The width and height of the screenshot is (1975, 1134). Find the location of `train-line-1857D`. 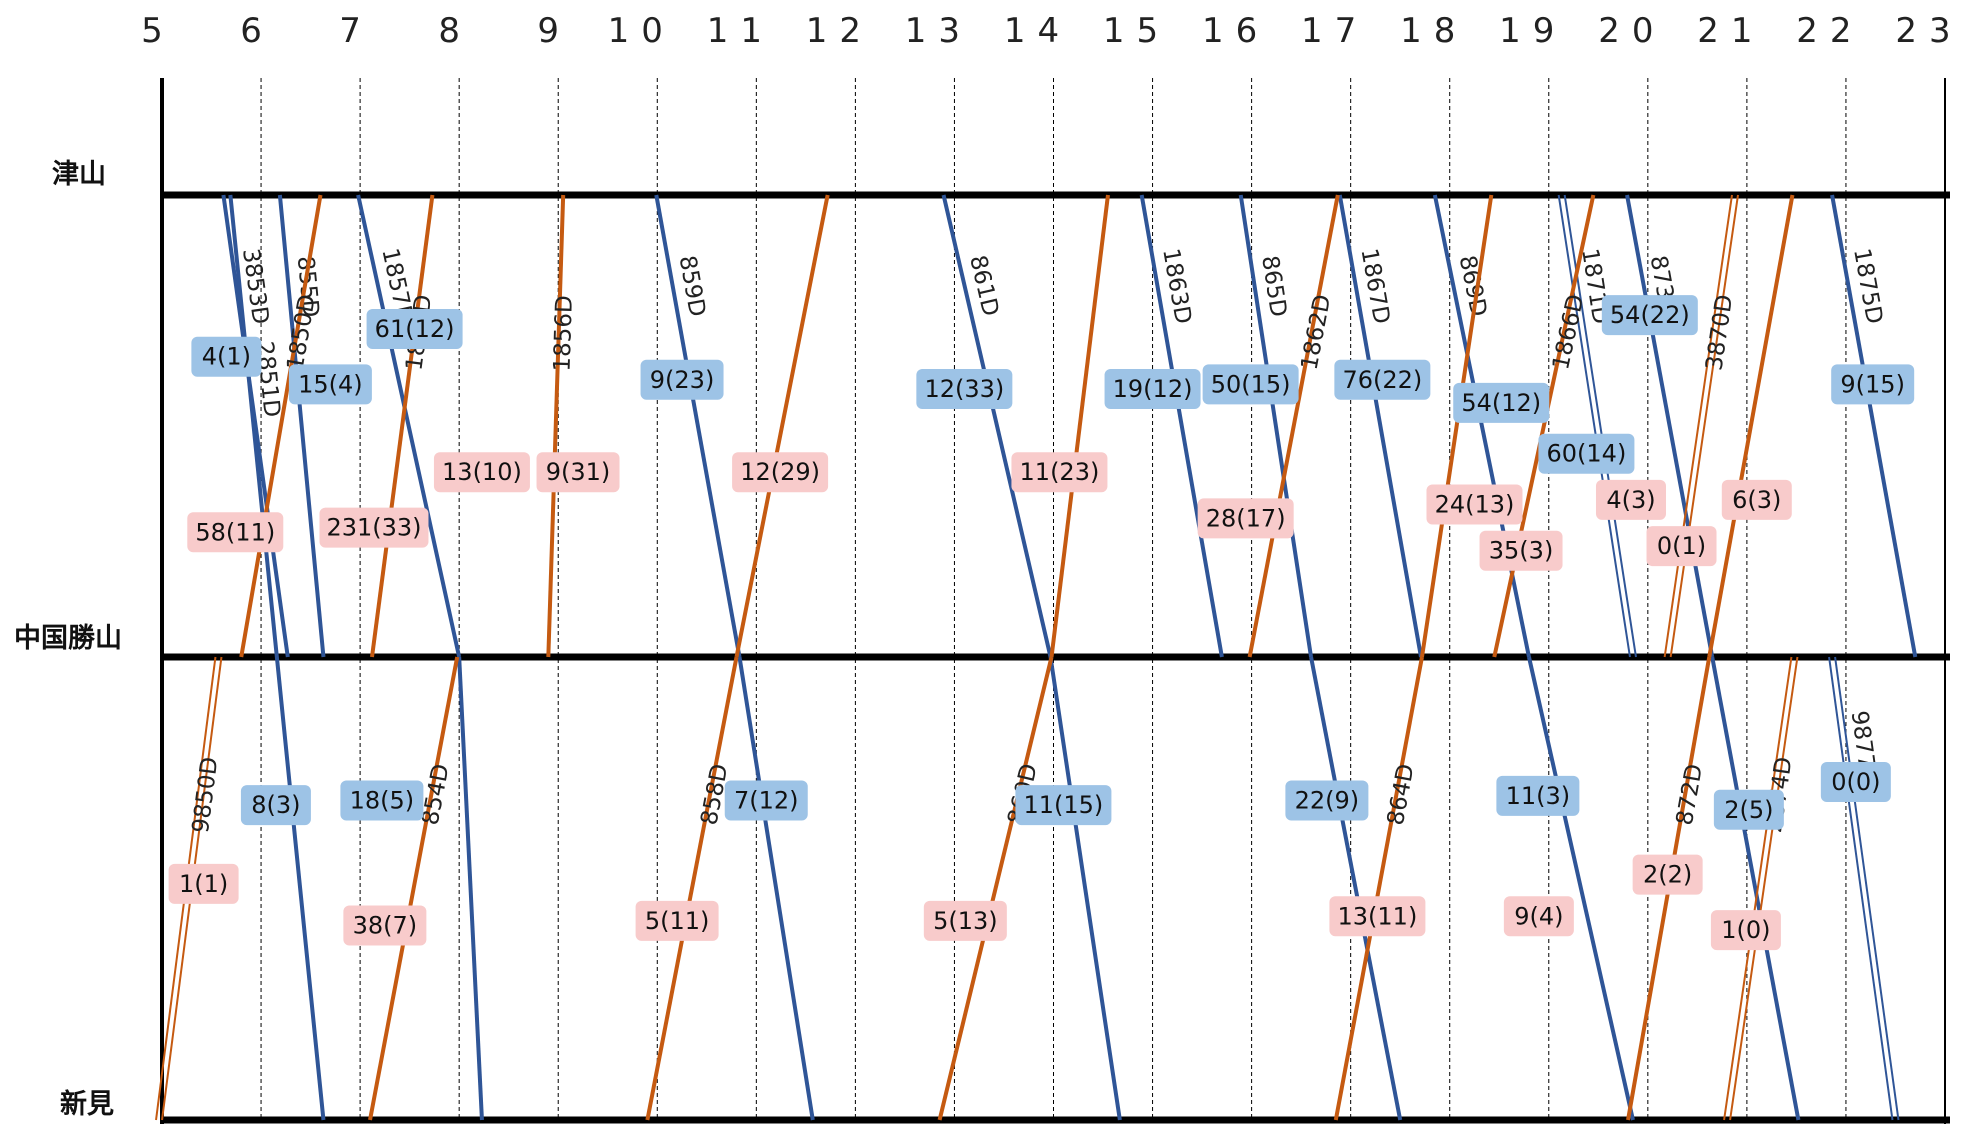

train-line-1857D is located at coordinates (409, 426).